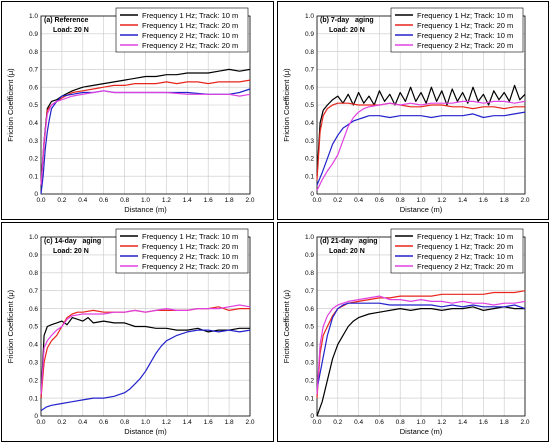  I want to click on panel-title: (b) 7-day aging, so click(347, 20).